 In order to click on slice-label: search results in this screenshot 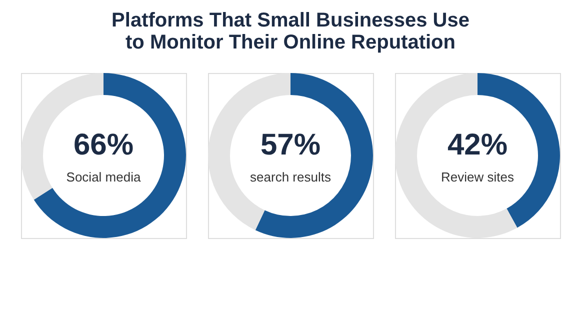, I will do `click(291, 177)`.